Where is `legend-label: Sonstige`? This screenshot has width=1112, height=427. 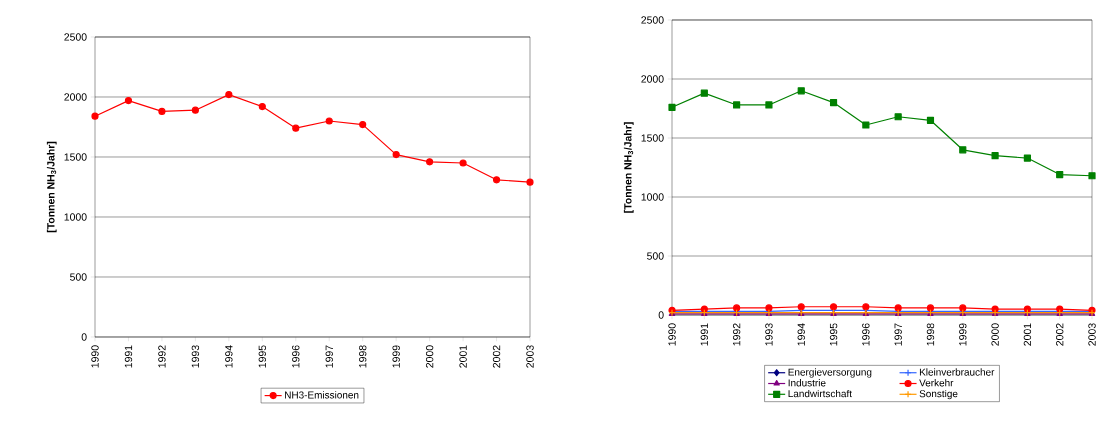 legend-label: Sonstige is located at coordinates (938, 394).